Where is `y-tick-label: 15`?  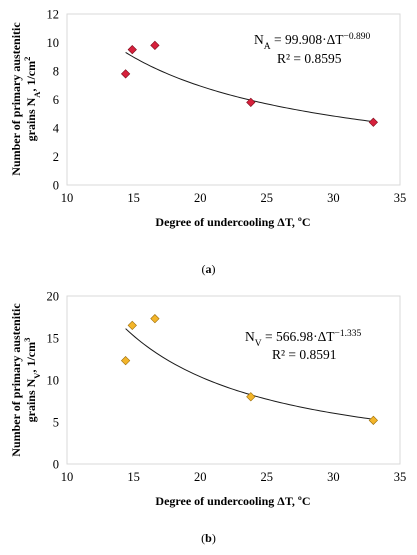 y-tick-label: 15 is located at coordinates (53, 339).